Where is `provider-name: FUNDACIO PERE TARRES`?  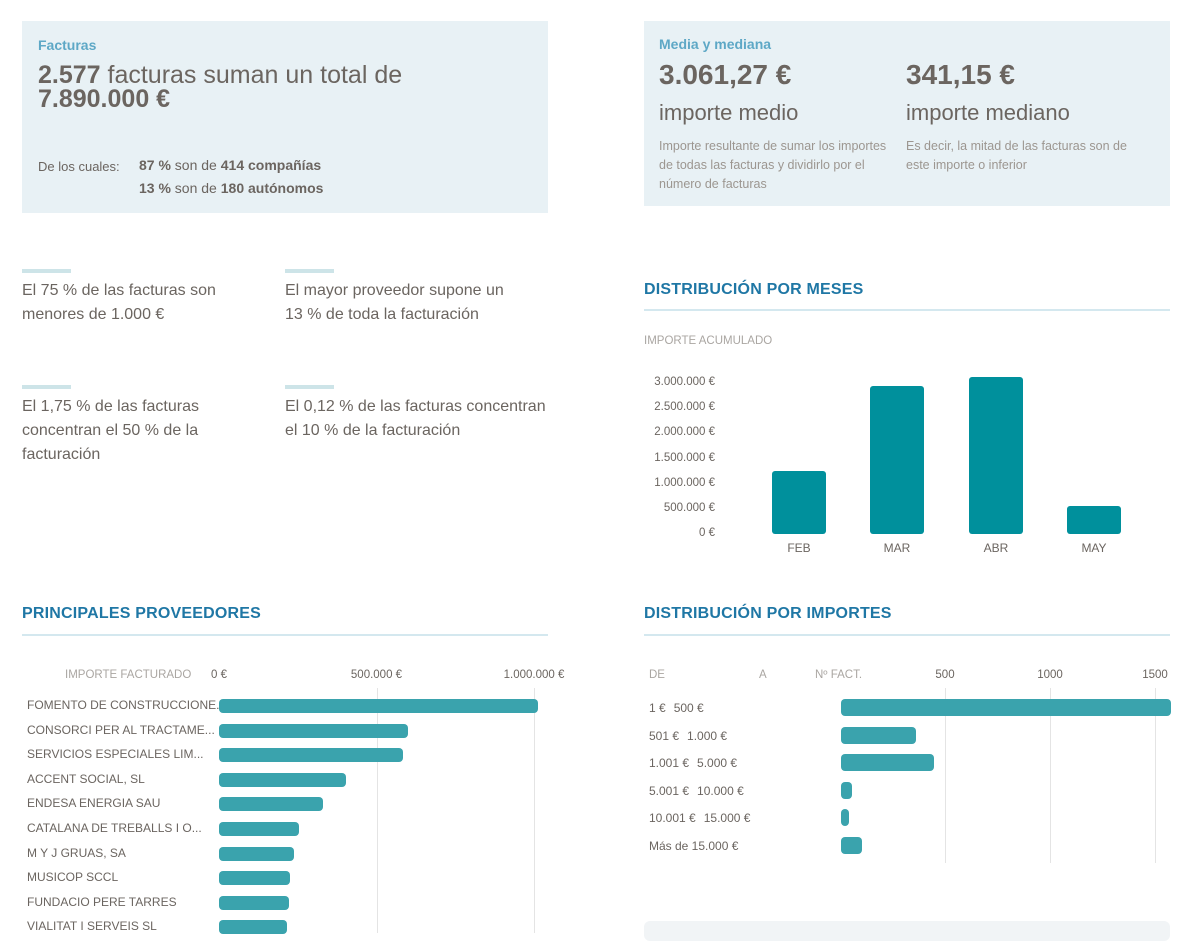
provider-name: FUNDACIO PERE TARRES is located at coordinates (102, 901).